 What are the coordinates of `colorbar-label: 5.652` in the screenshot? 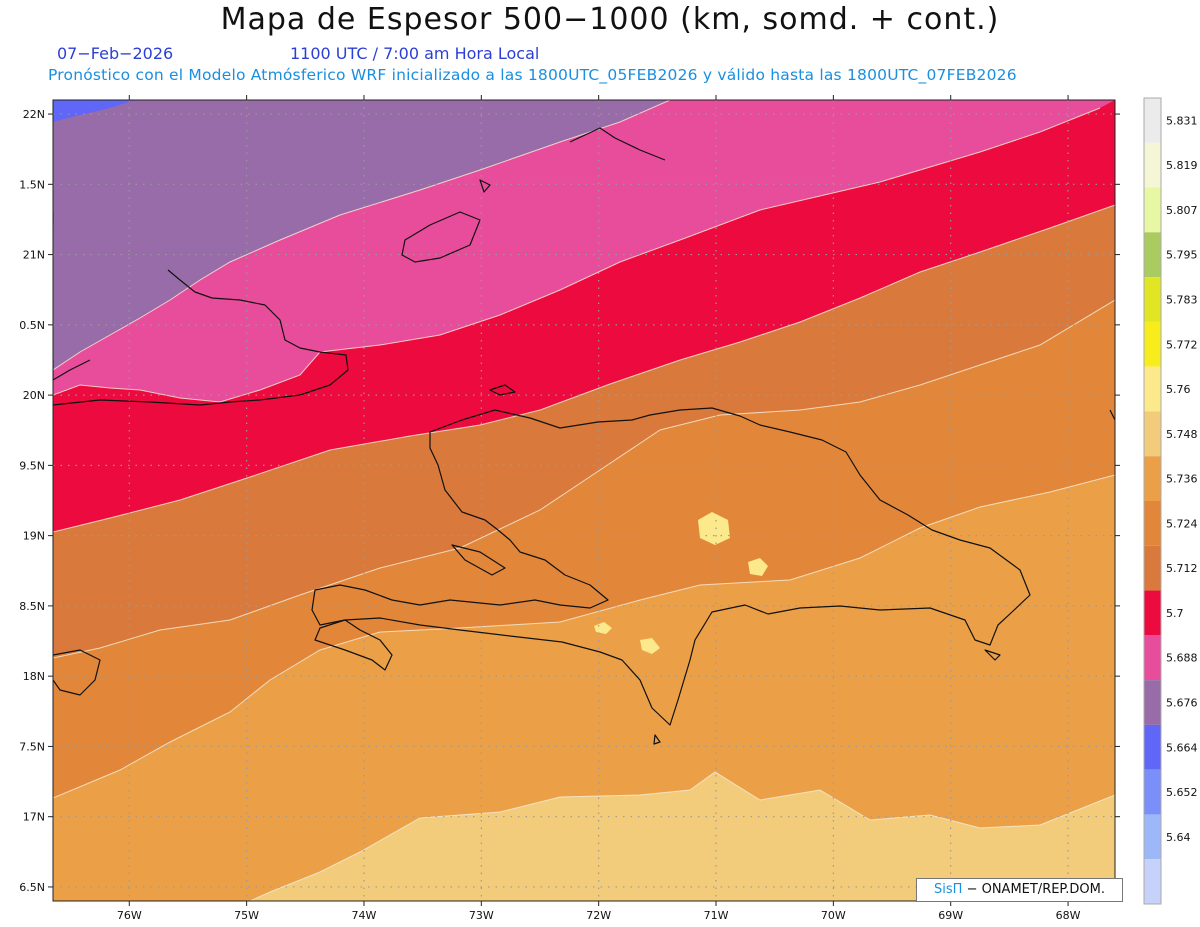 It's located at (1182, 792).